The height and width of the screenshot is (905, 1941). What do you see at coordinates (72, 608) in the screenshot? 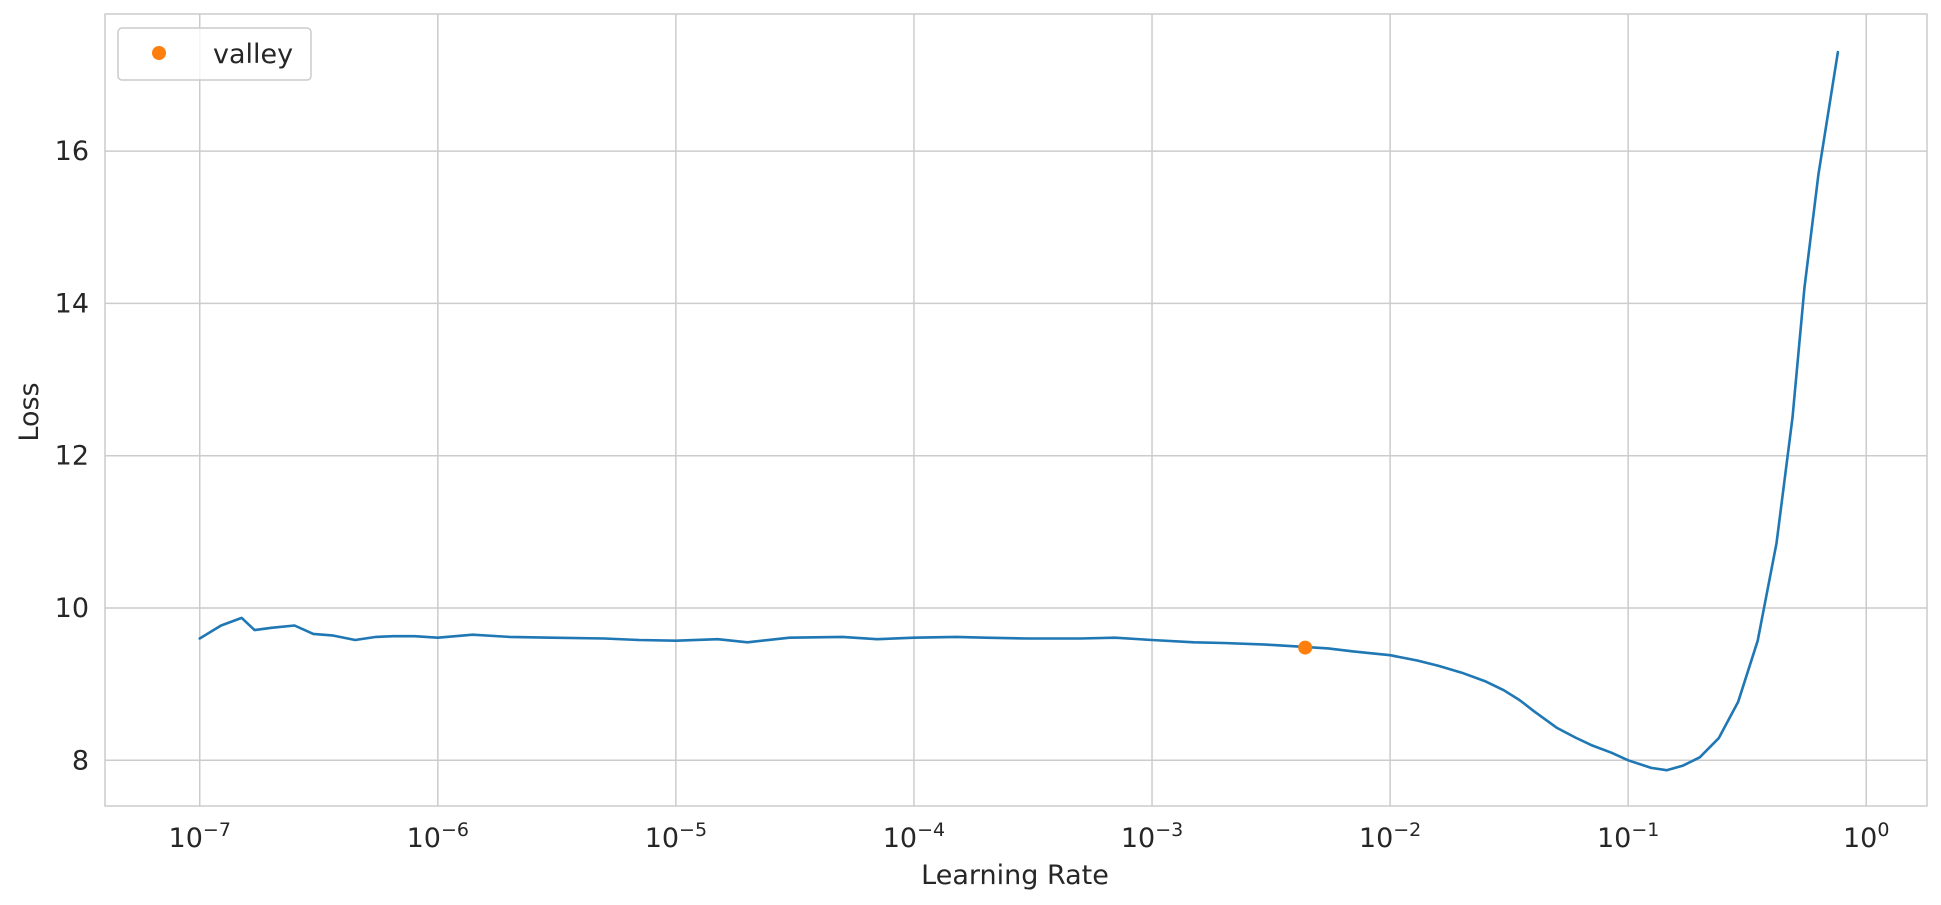
I see `y-tick-label: 10` at bounding box center [72, 608].